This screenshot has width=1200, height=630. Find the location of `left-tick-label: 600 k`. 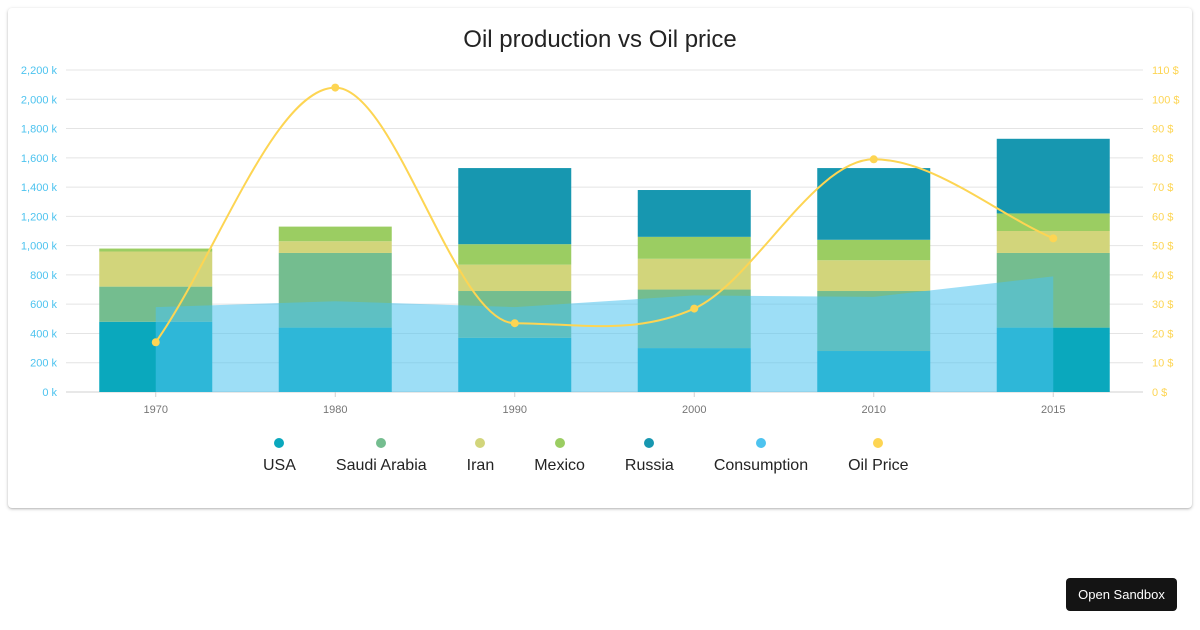

left-tick-label: 600 k is located at coordinates (43, 305).